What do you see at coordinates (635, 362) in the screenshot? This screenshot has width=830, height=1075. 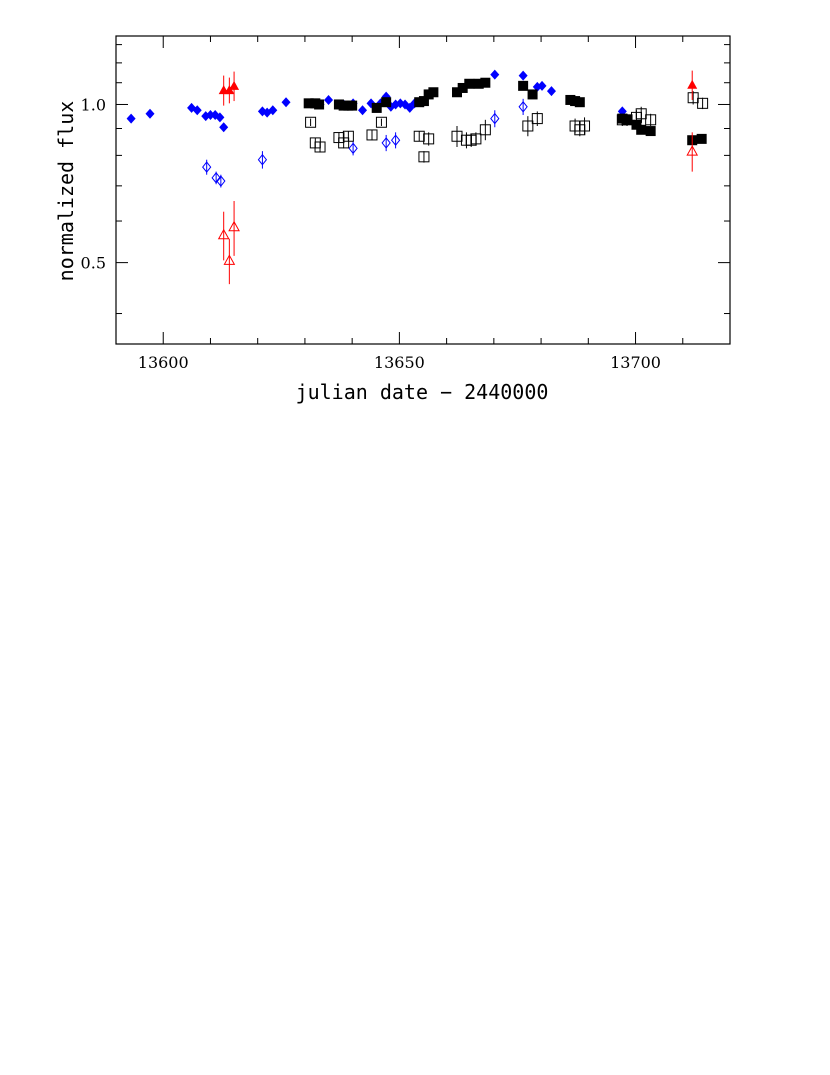 I see `x-tick-label: 13700` at bounding box center [635, 362].